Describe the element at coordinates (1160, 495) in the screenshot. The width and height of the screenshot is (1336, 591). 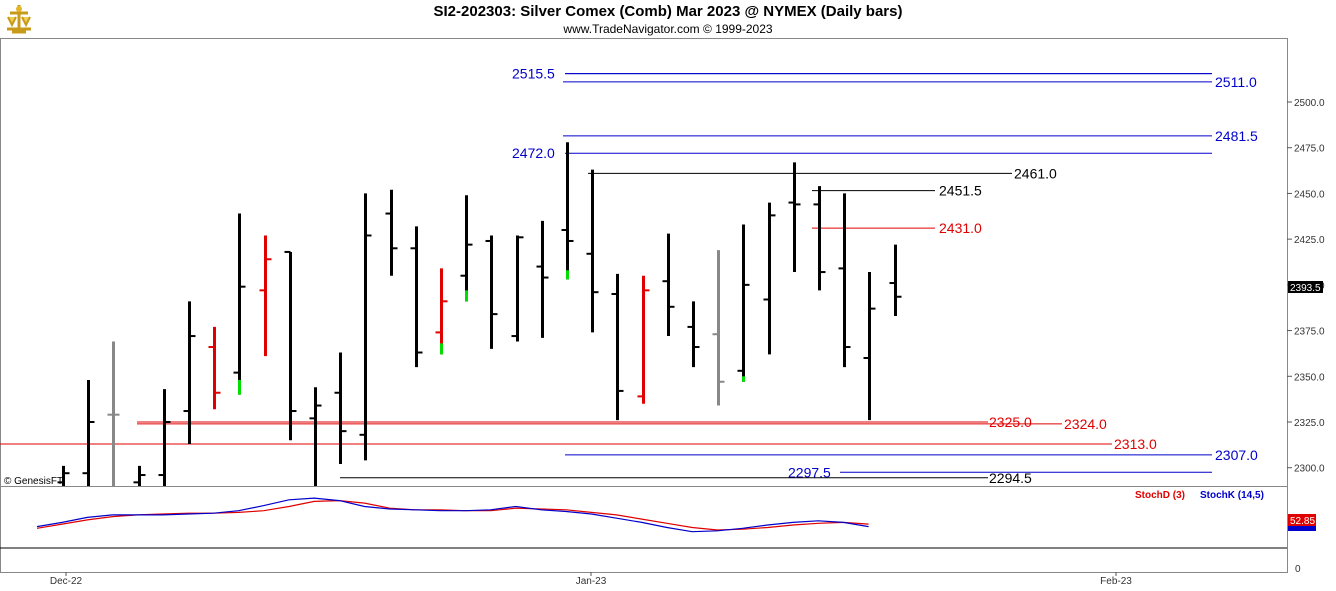
I see `stochd-label: StochD (3)` at that location.